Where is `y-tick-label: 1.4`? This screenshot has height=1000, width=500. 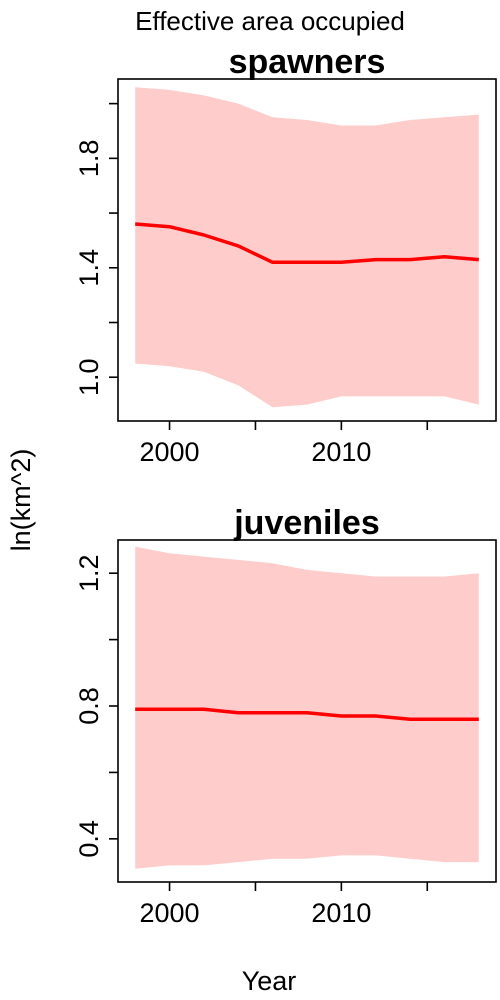 y-tick-label: 1.4 is located at coordinates (89, 268).